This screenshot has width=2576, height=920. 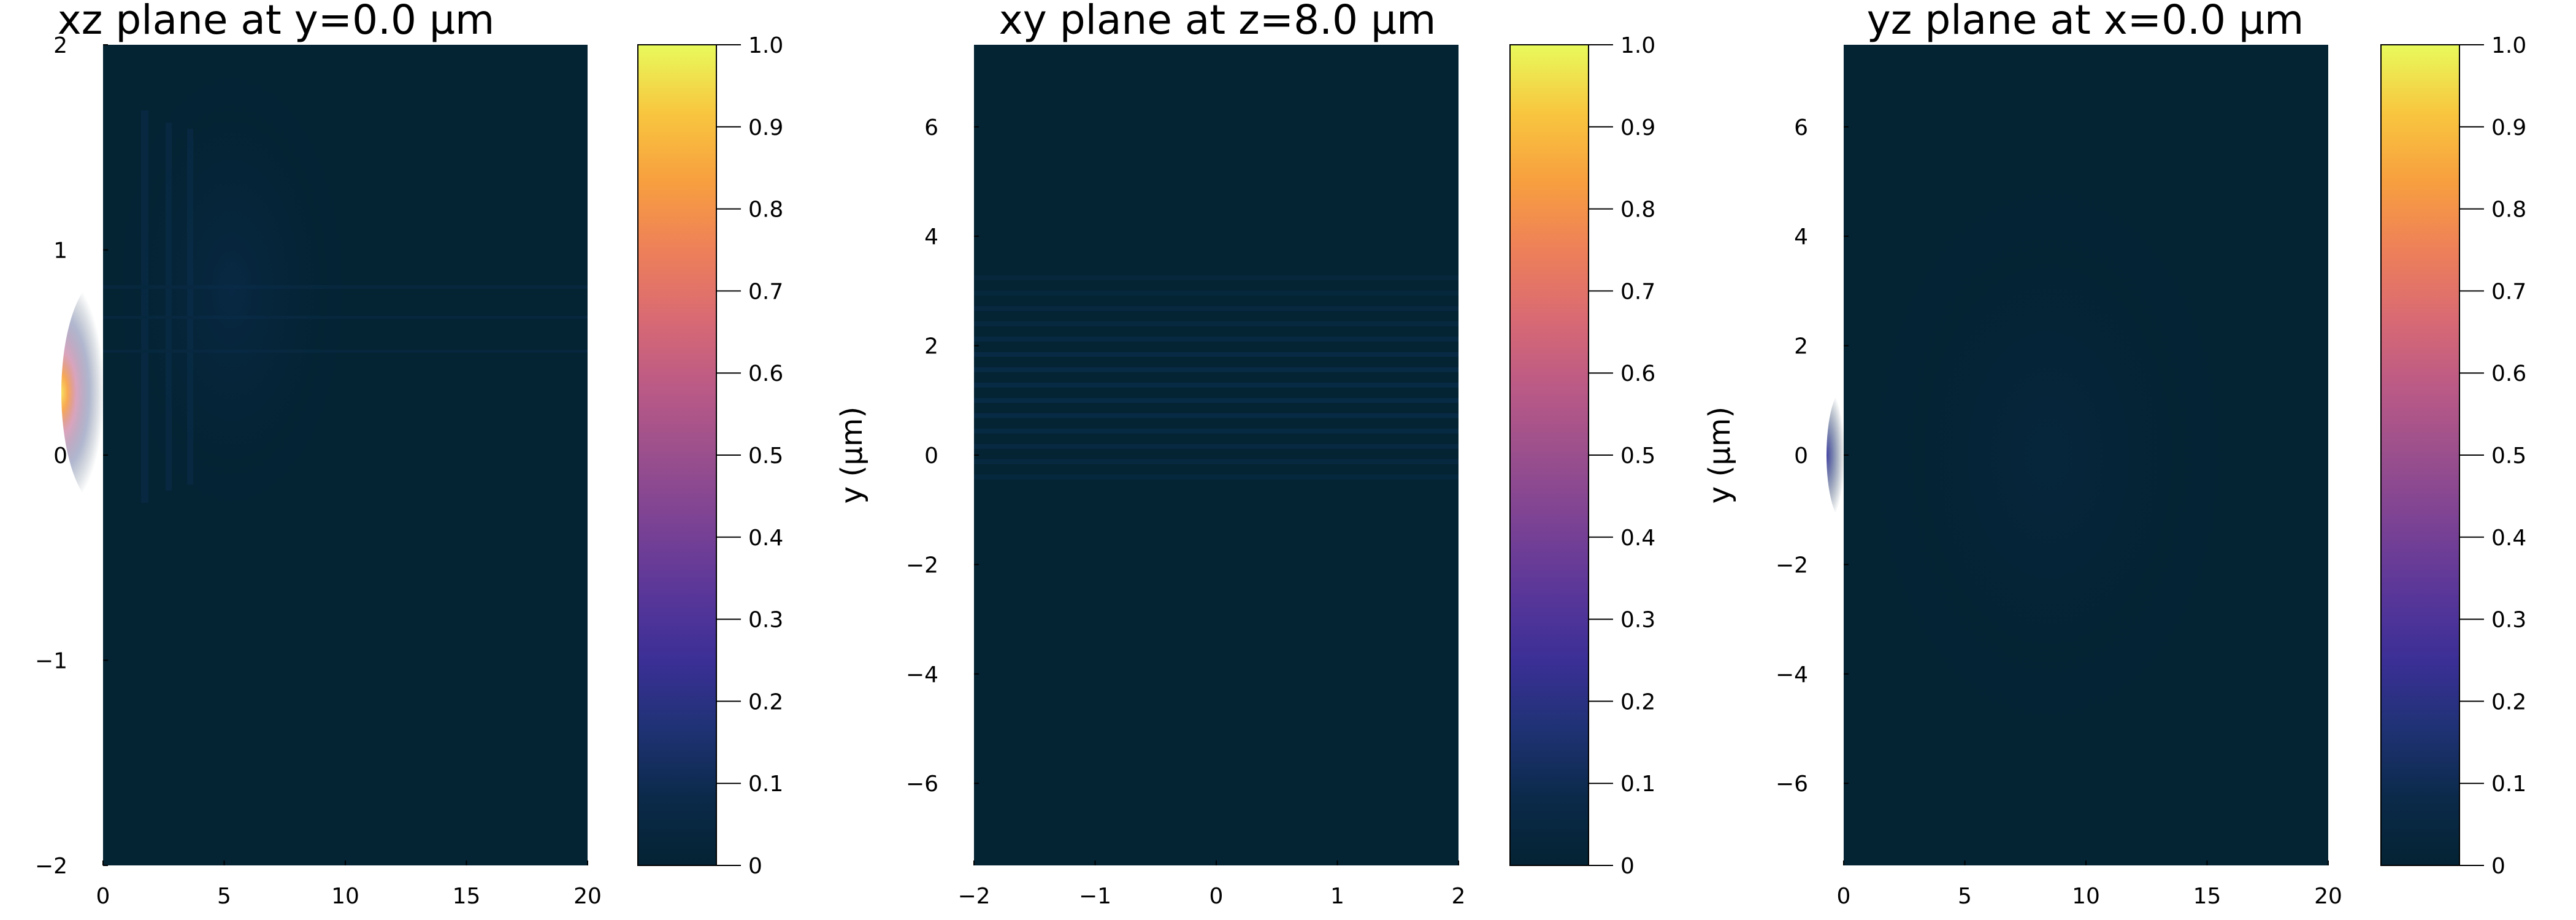 I want to click on panel-yz-colorbar-label: 0.5, so click(x=2508, y=456).